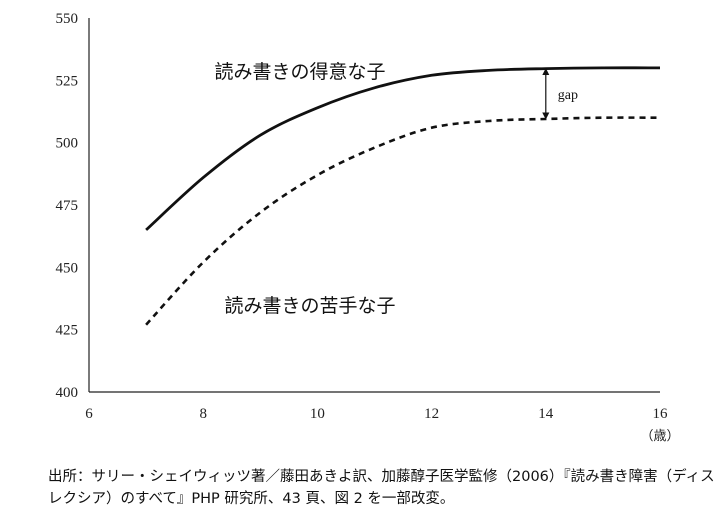  I want to click on y-axis-ticks: 400 425 450 475 500 525 550, so click(67, 206).